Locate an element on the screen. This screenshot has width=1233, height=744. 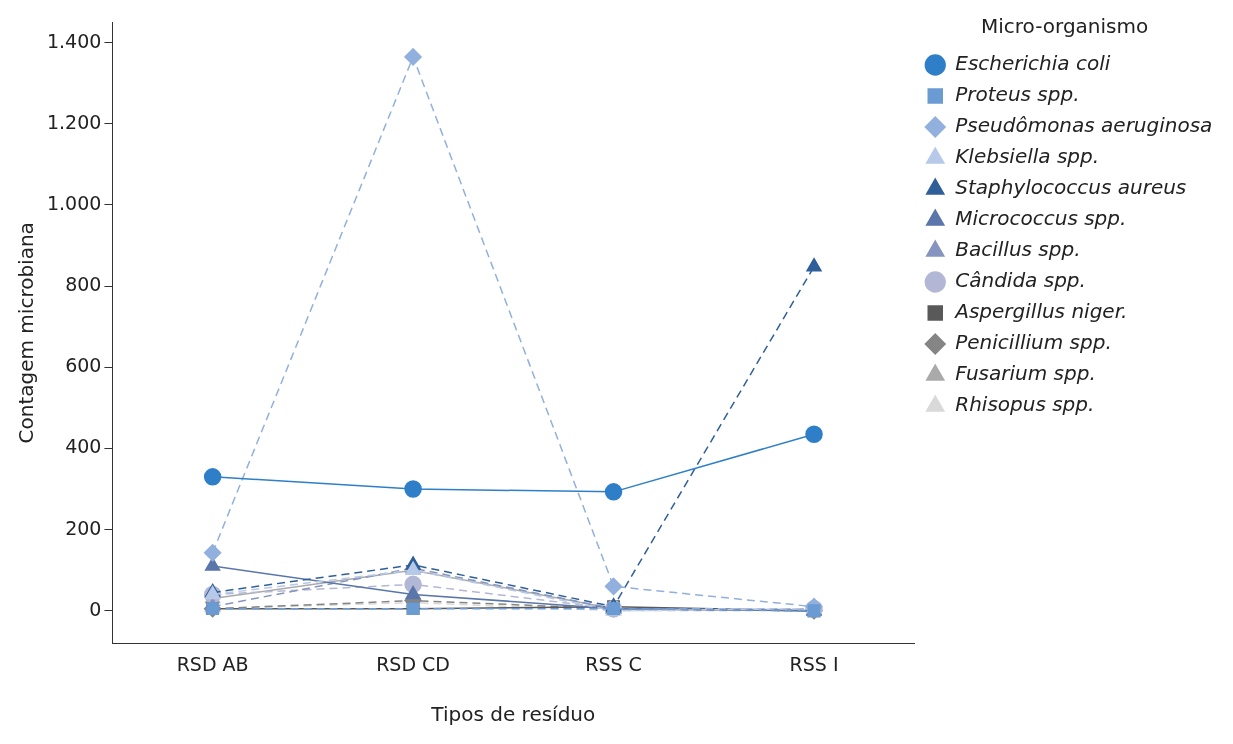
y-tick-label: 800 is located at coordinates (83, 284).